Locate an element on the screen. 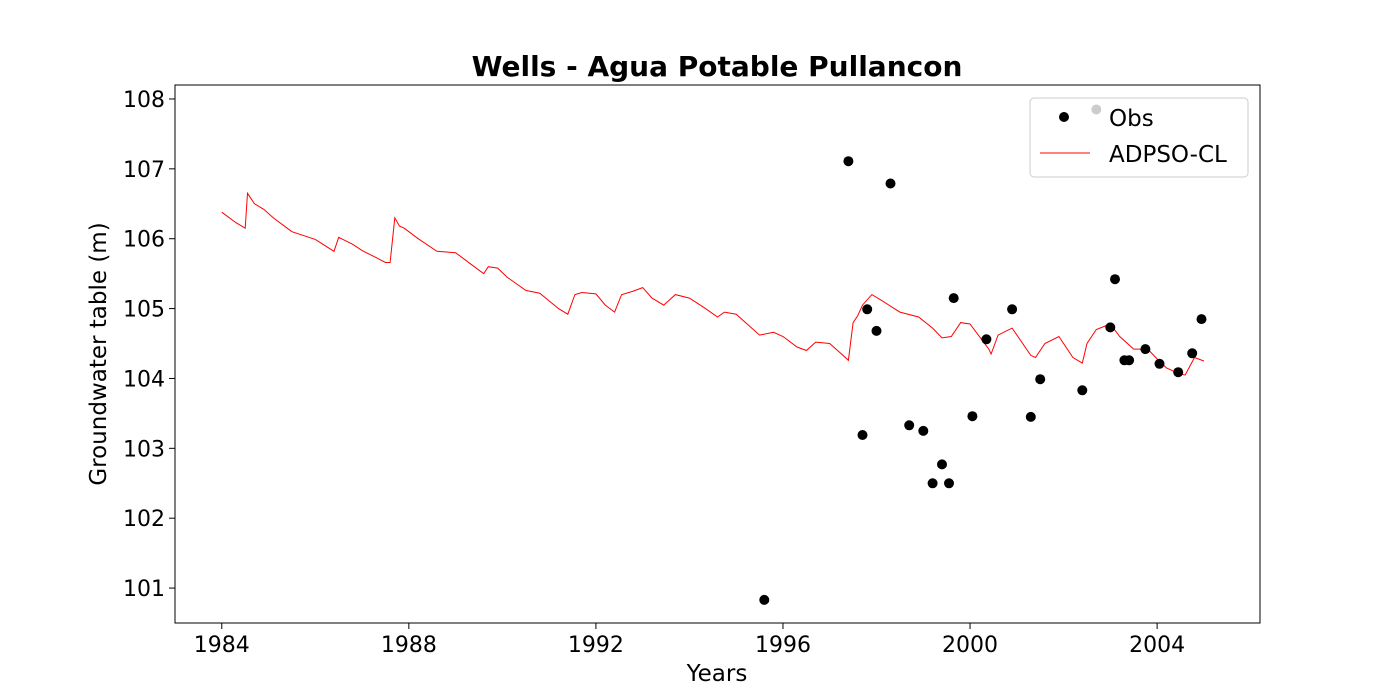 The width and height of the screenshot is (1400, 700). y-axis-label: Groundwater table (m) is located at coordinates (99, 353).